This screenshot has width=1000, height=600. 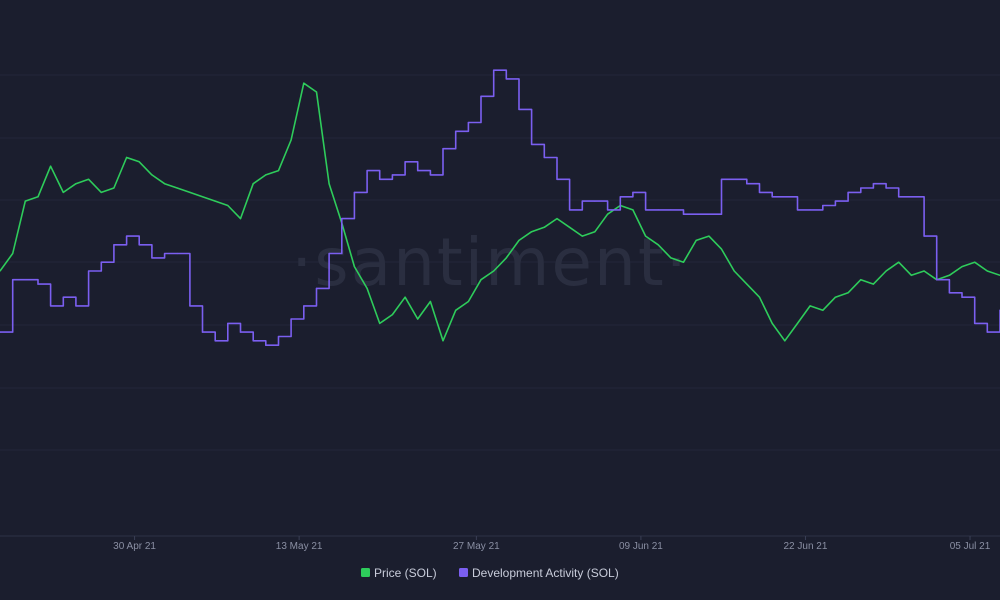 I want to click on legend-item-price: Price (SOL), so click(x=399, y=573).